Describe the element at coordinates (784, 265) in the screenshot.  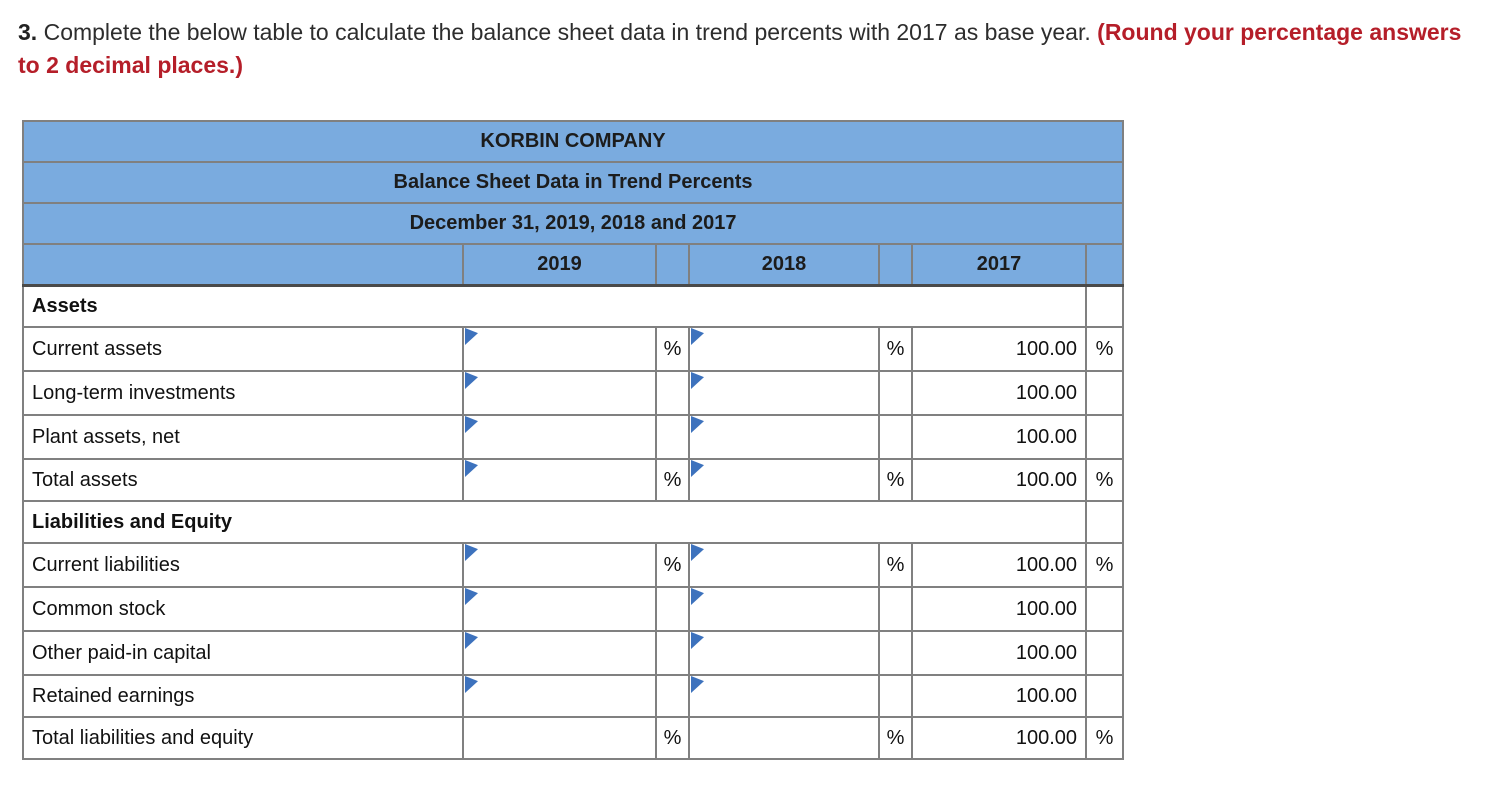
I see `year-header-2018: 2018` at that location.